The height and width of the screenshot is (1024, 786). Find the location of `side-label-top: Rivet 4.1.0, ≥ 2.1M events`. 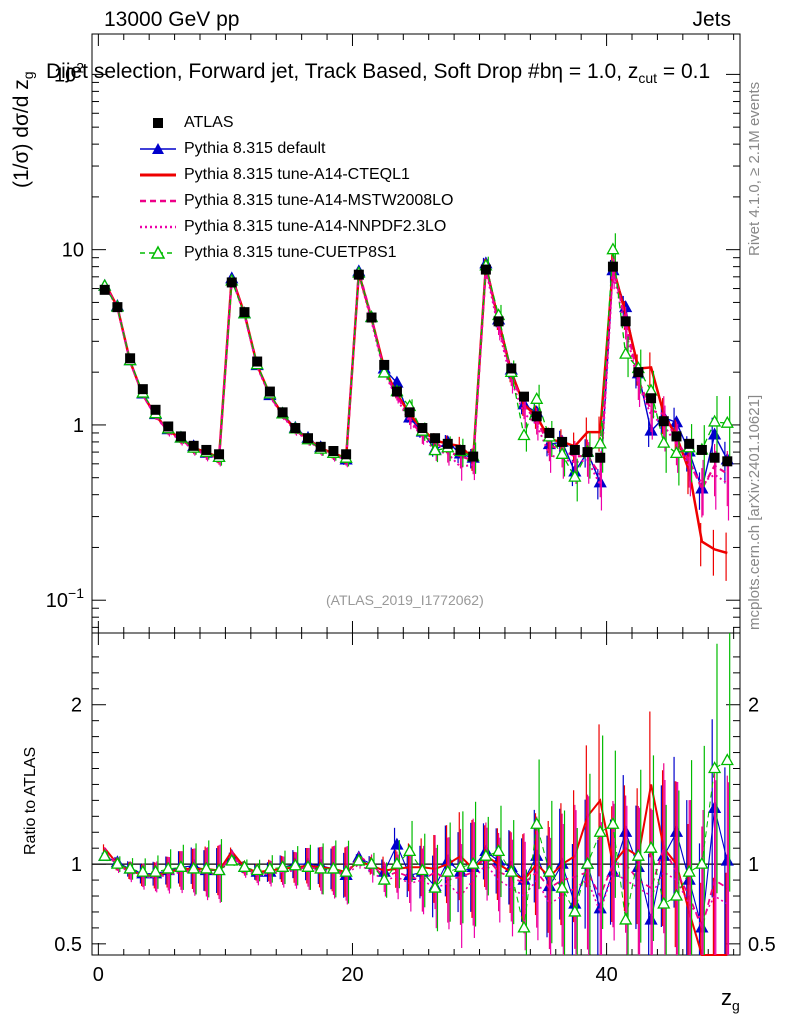

side-label-top: Rivet 4.1.0, ≥ 2.1M events is located at coordinates (754, 168).